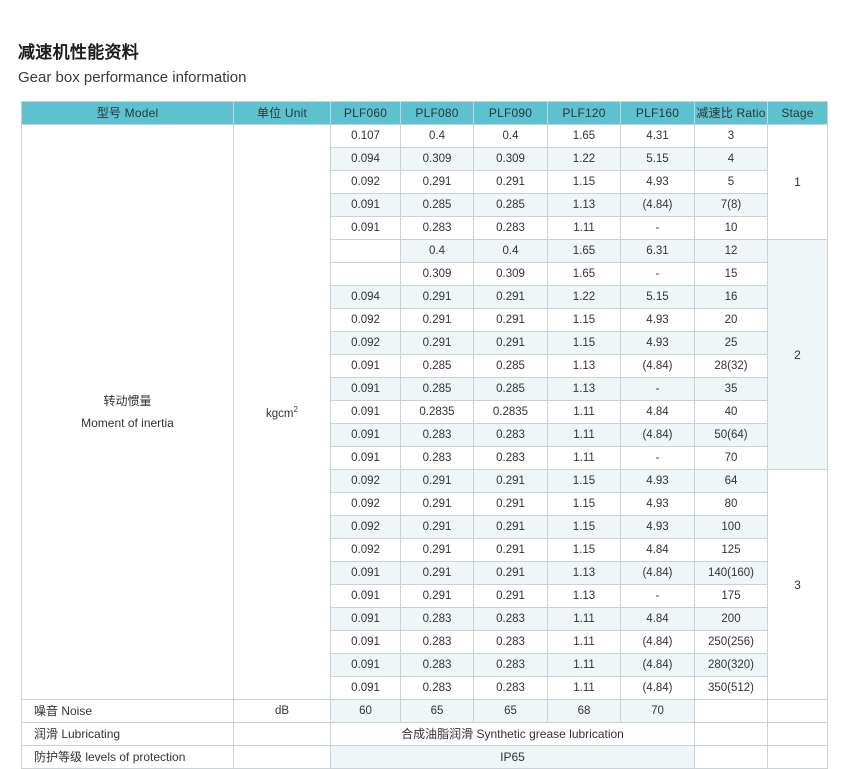 The height and width of the screenshot is (769, 847). What do you see at coordinates (79, 52) in the screenshot?
I see `page-title-cn: 减速机性能资料` at bounding box center [79, 52].